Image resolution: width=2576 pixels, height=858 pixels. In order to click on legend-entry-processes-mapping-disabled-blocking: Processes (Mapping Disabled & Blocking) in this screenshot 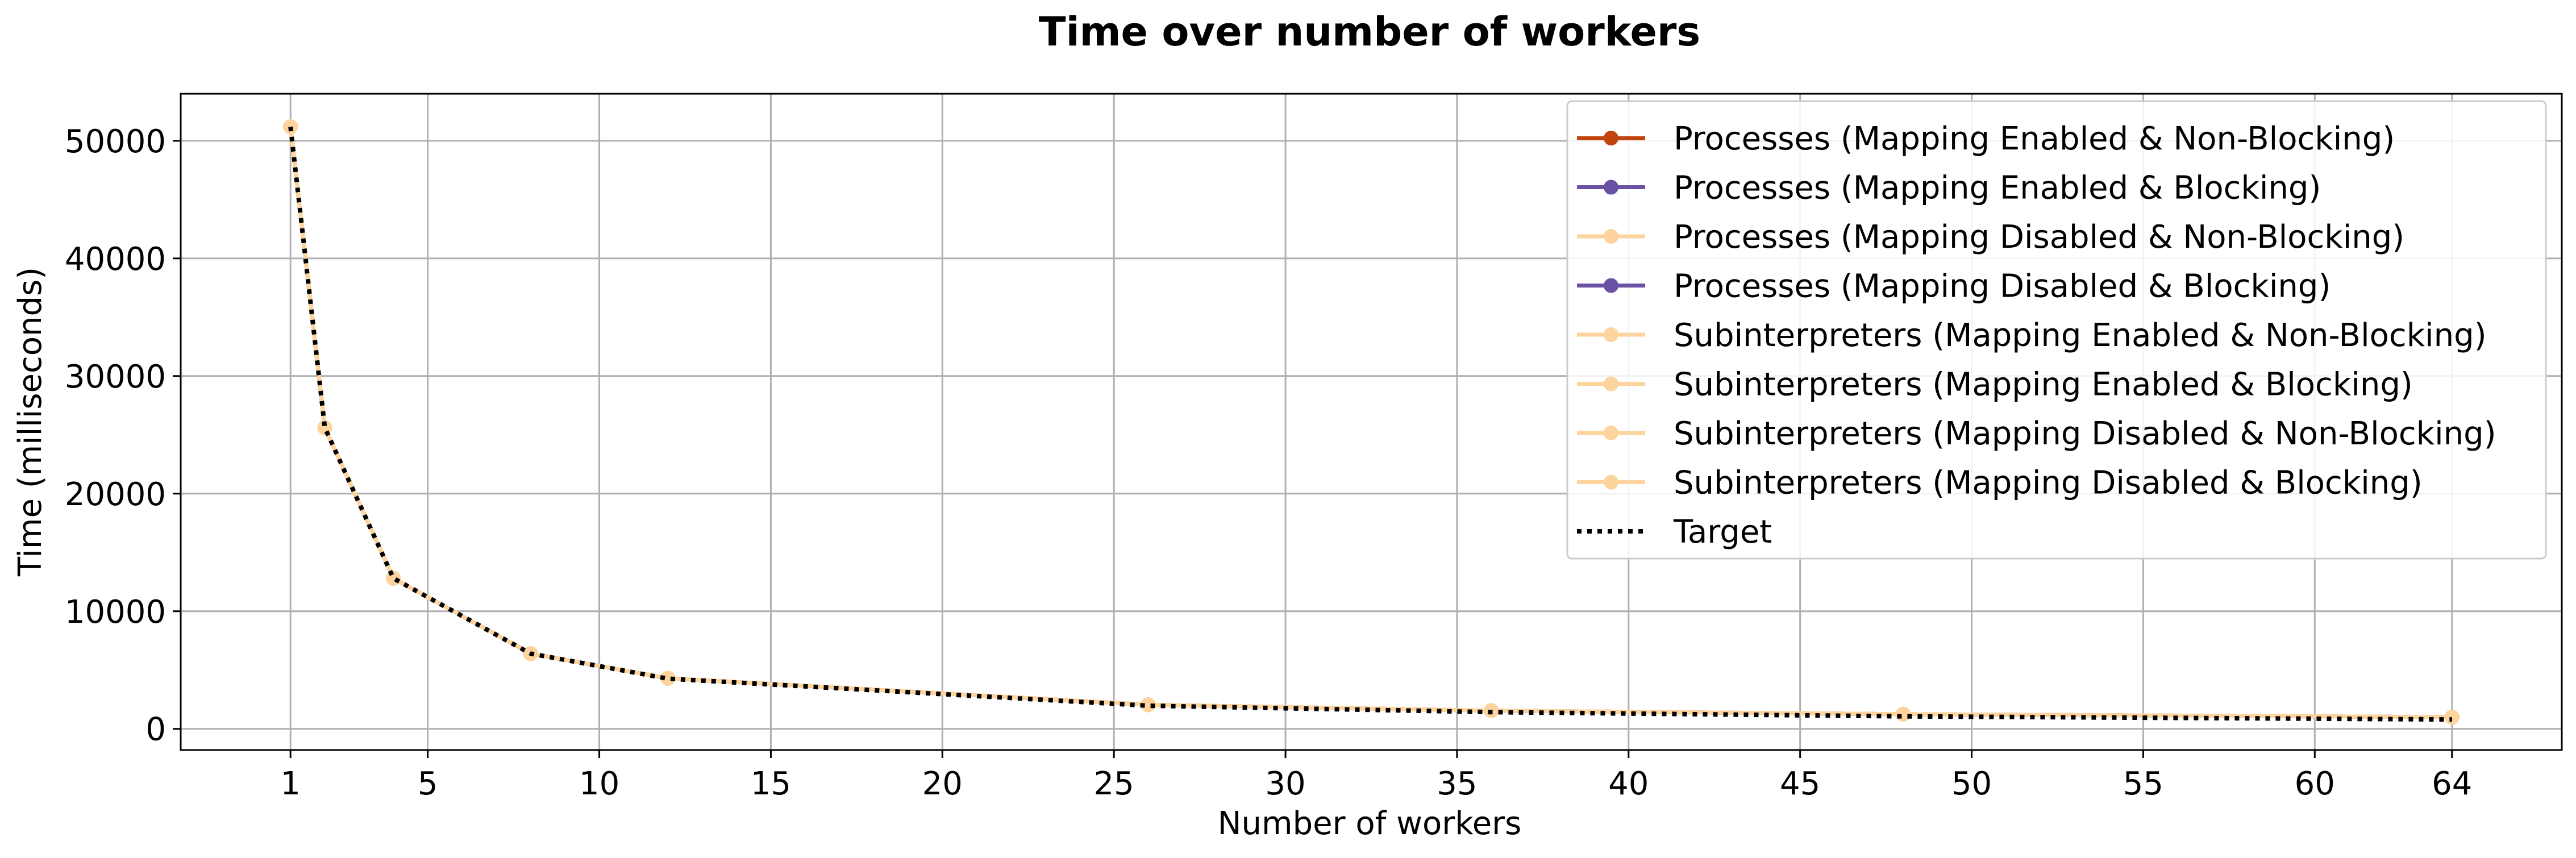, I will do `click(1954, 286)`.